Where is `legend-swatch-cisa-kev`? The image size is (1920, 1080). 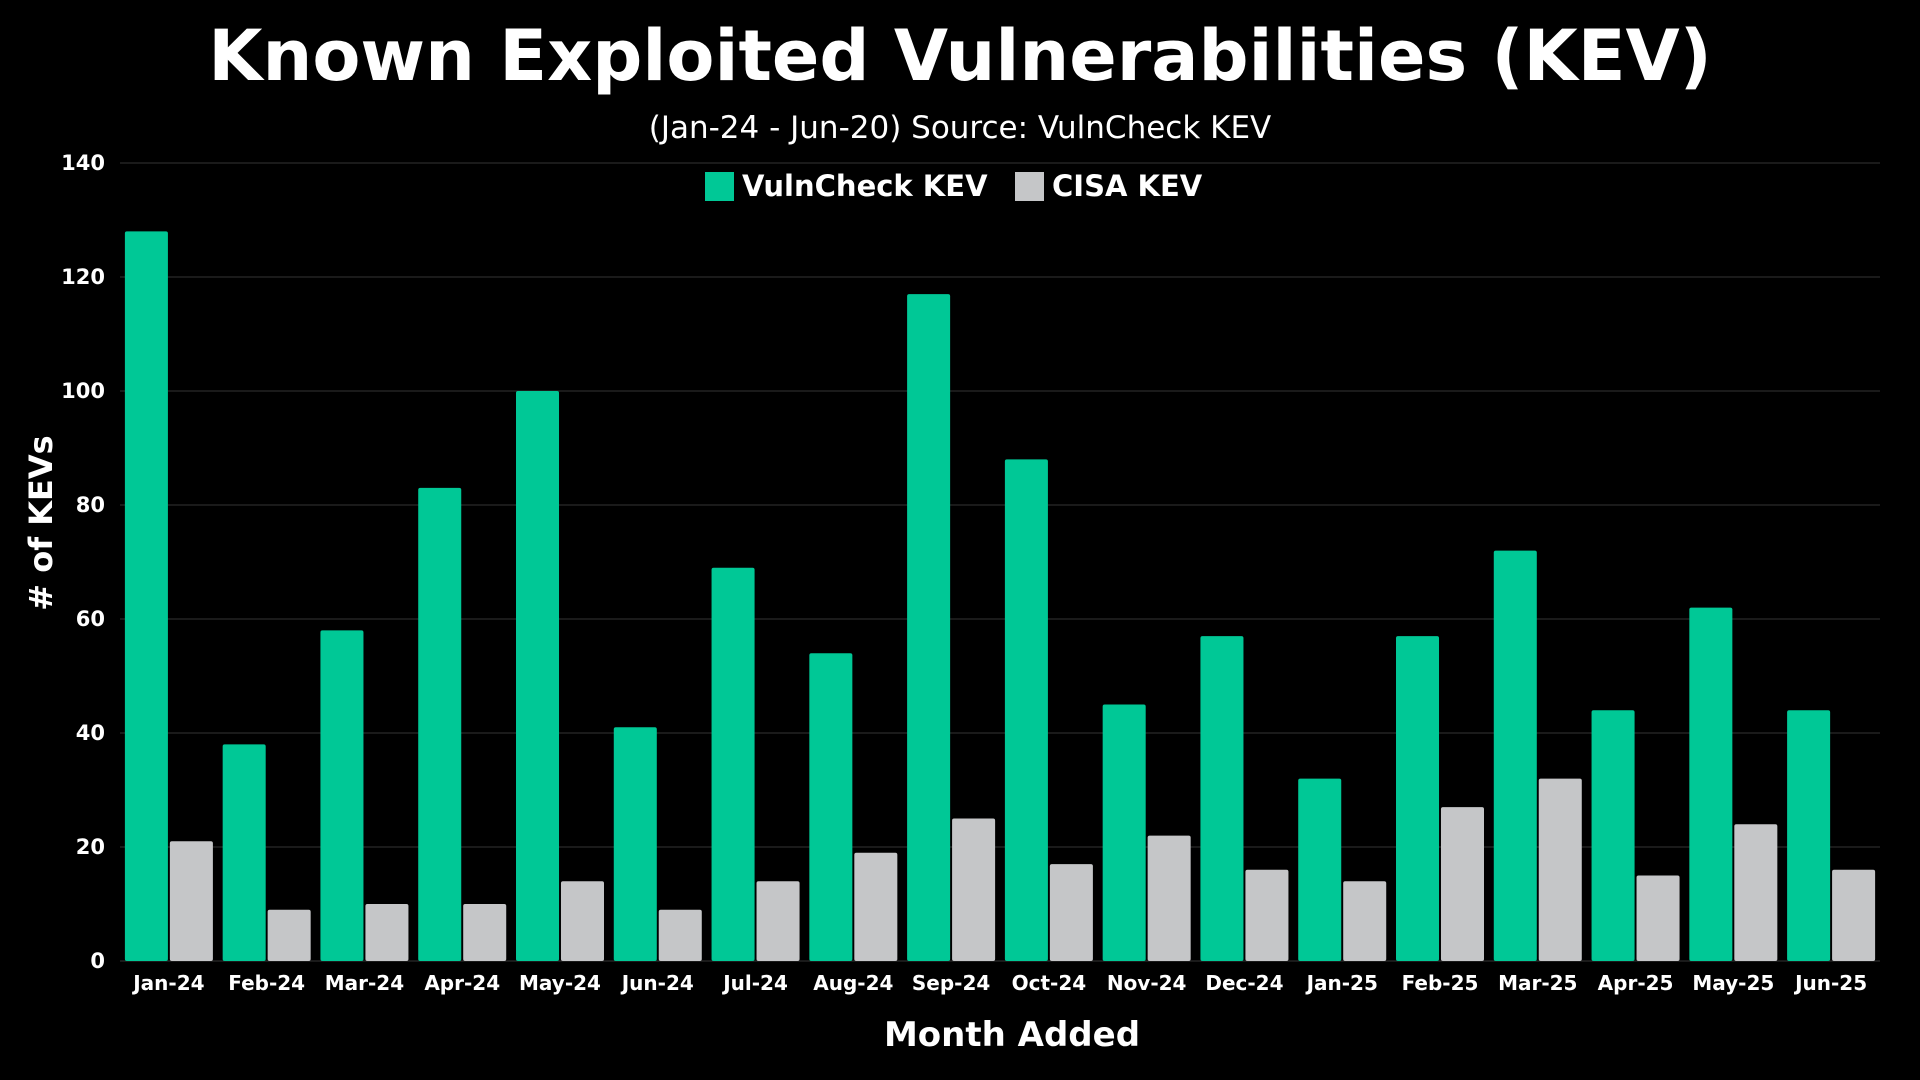
legend-swatch-cisa-kev is located at coordinates (1029, 186).